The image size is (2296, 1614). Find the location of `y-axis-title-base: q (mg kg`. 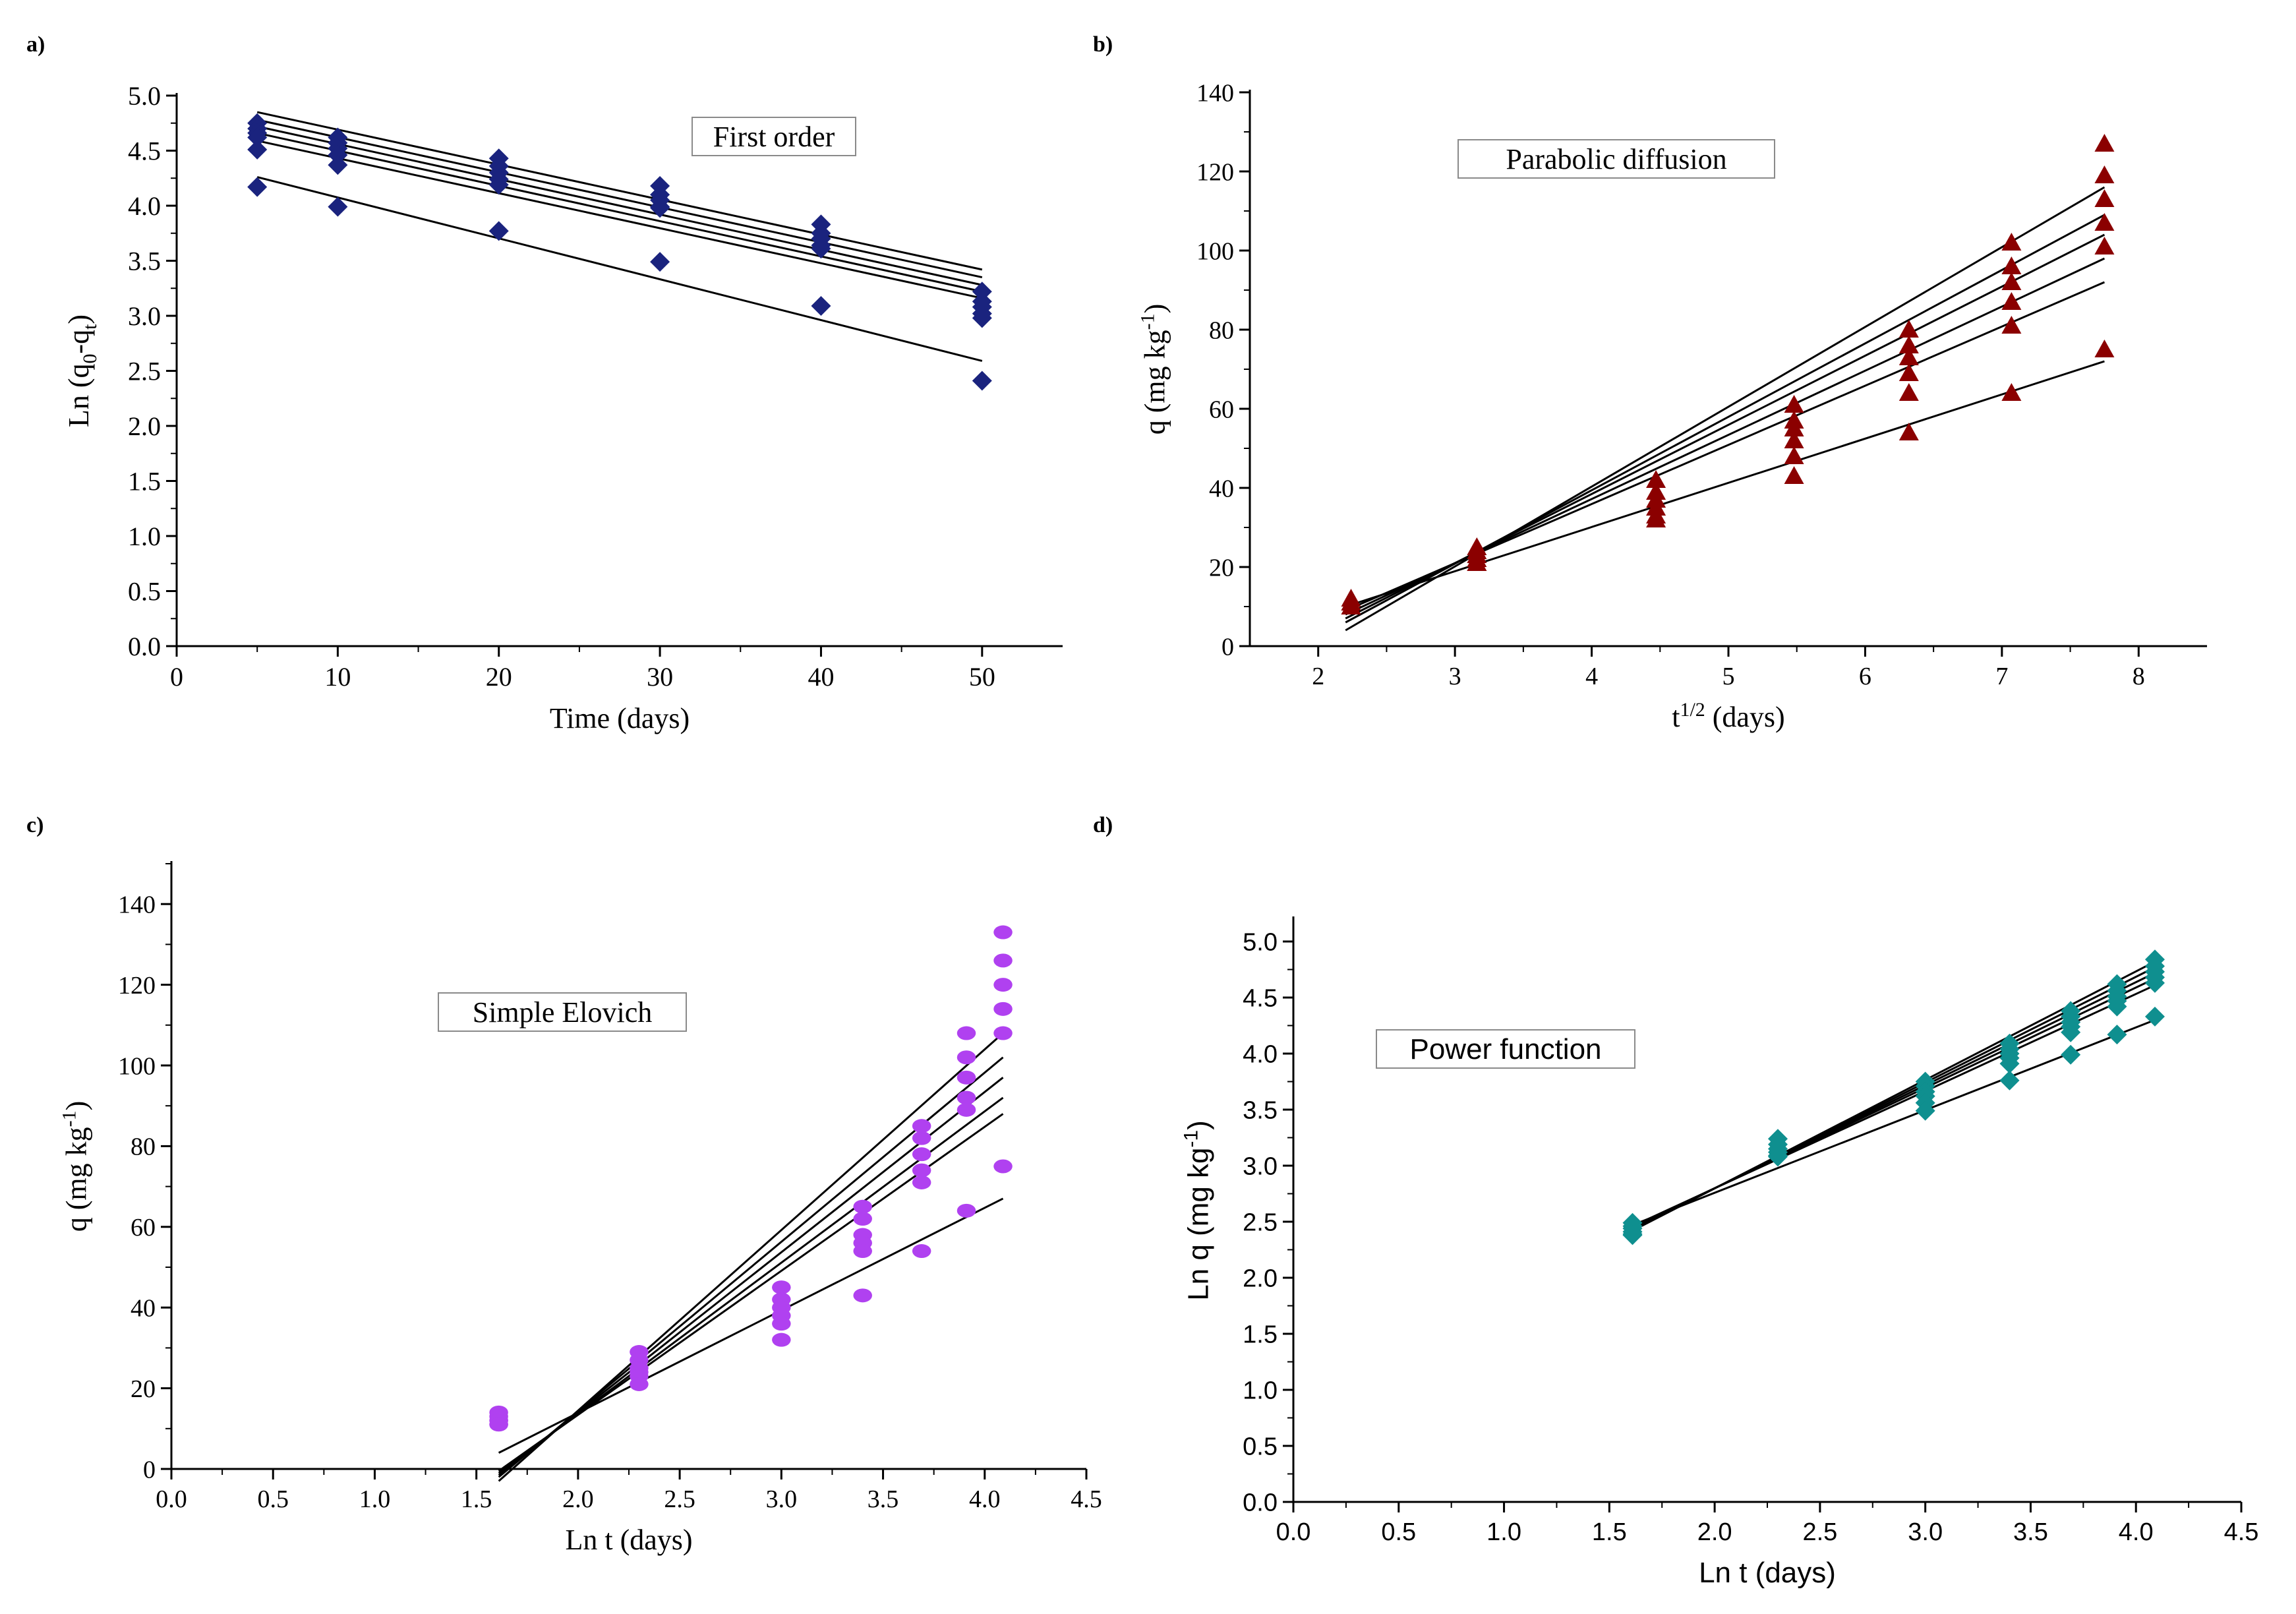

y-axis-title-base: q (mg kg is located at coordinates (76, 1179).